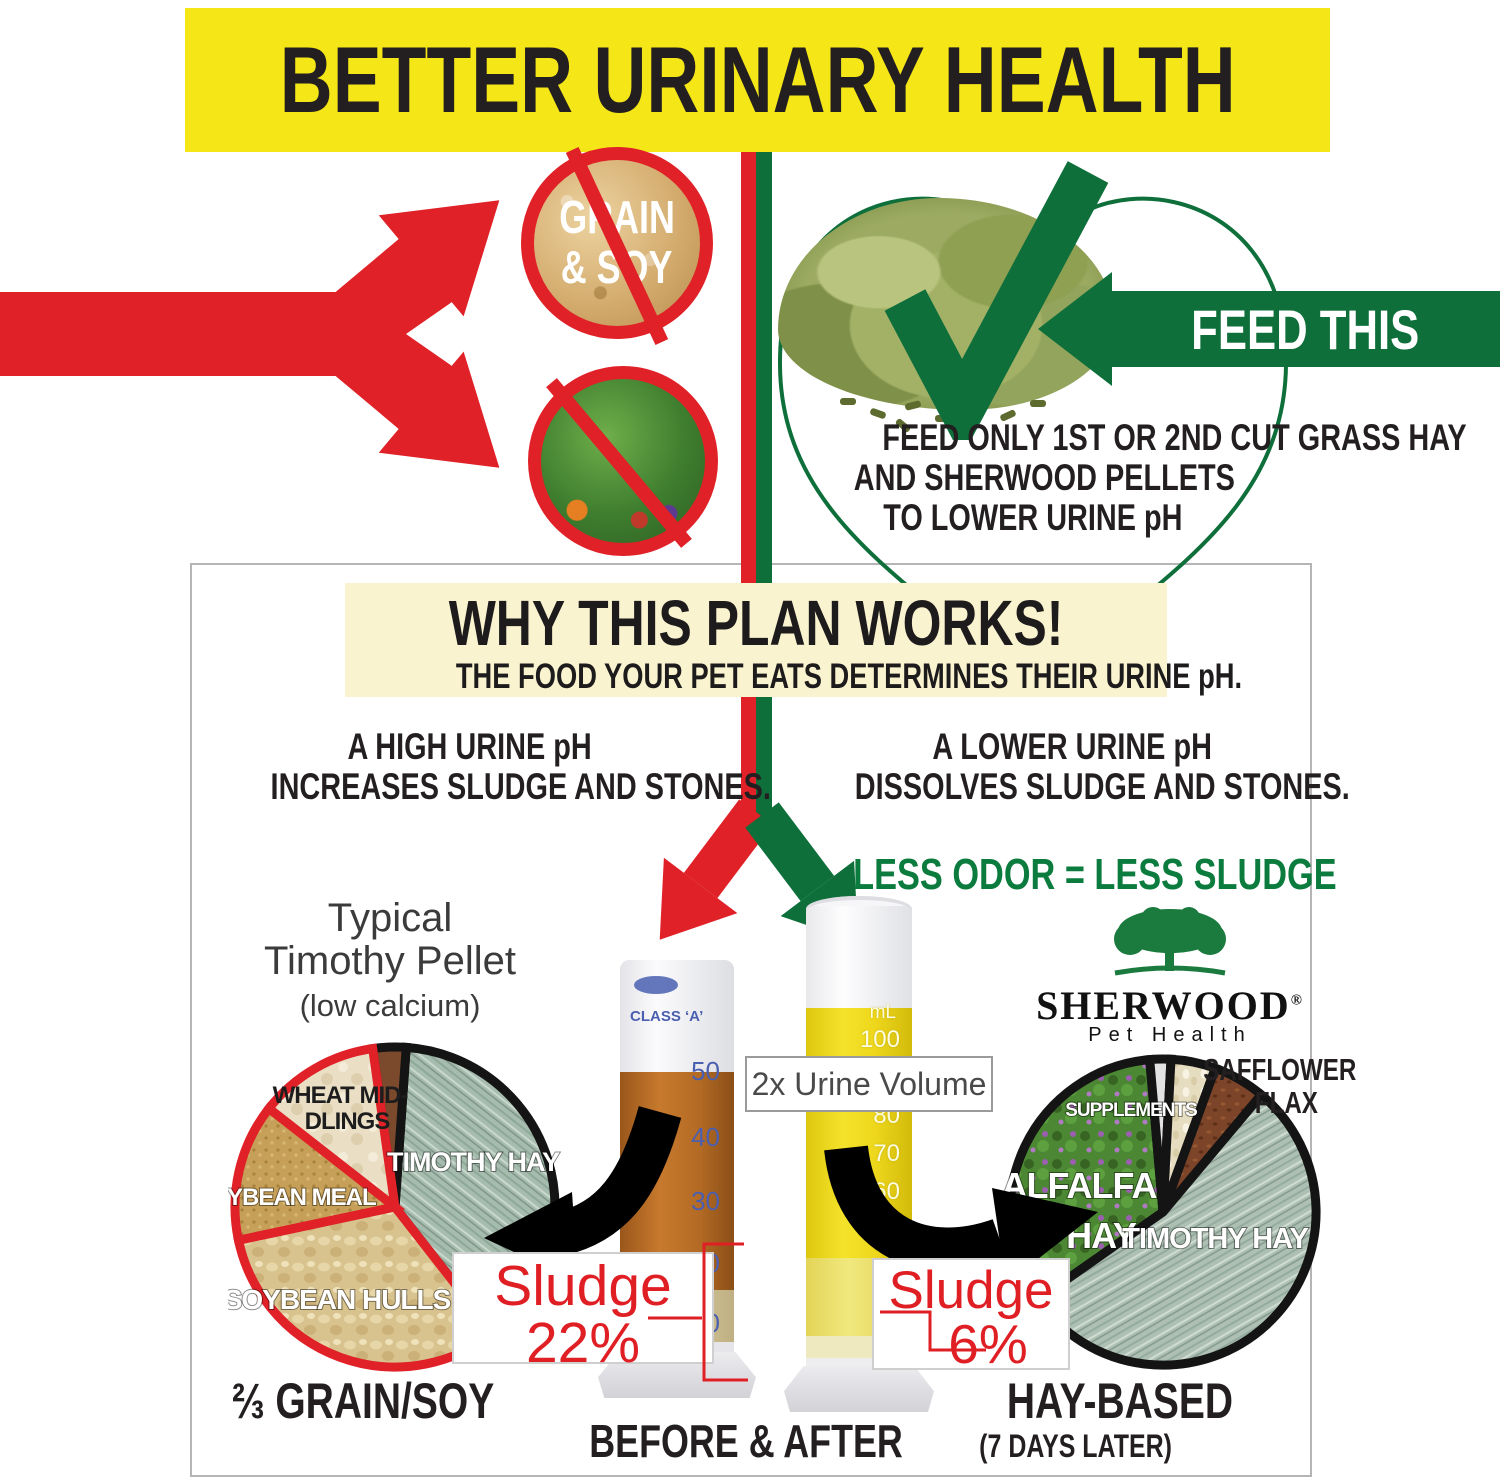  I want to click on cylinder-brand-oval, so click(656, 985).